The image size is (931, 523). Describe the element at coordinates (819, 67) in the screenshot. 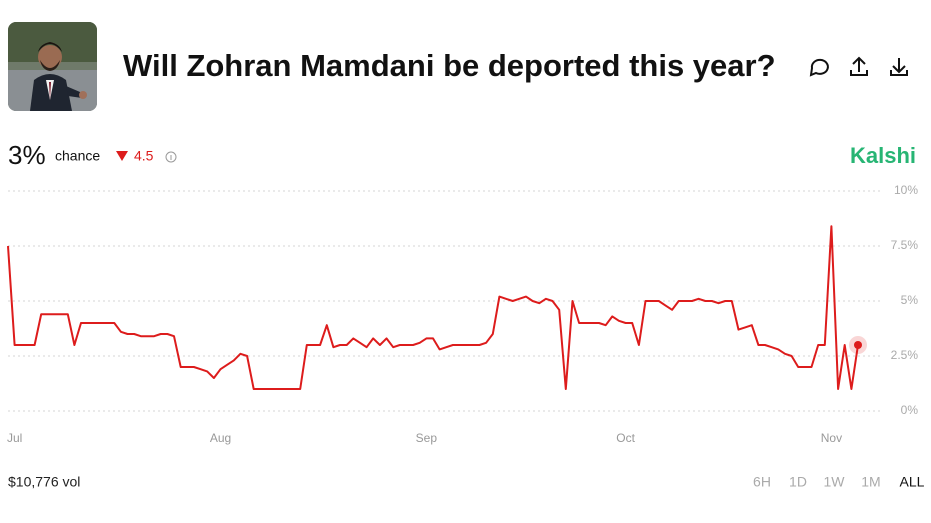

I see `comment-button` at that location.